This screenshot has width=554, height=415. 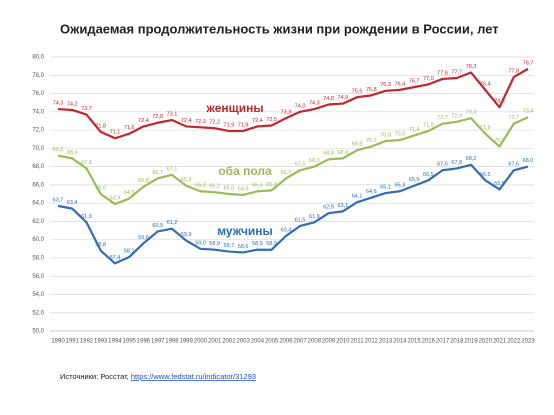 What do you see at coordinates (87, 342) in the screenshot?
I see `x-tick-label: 1992` at bounding box center [87, 342].